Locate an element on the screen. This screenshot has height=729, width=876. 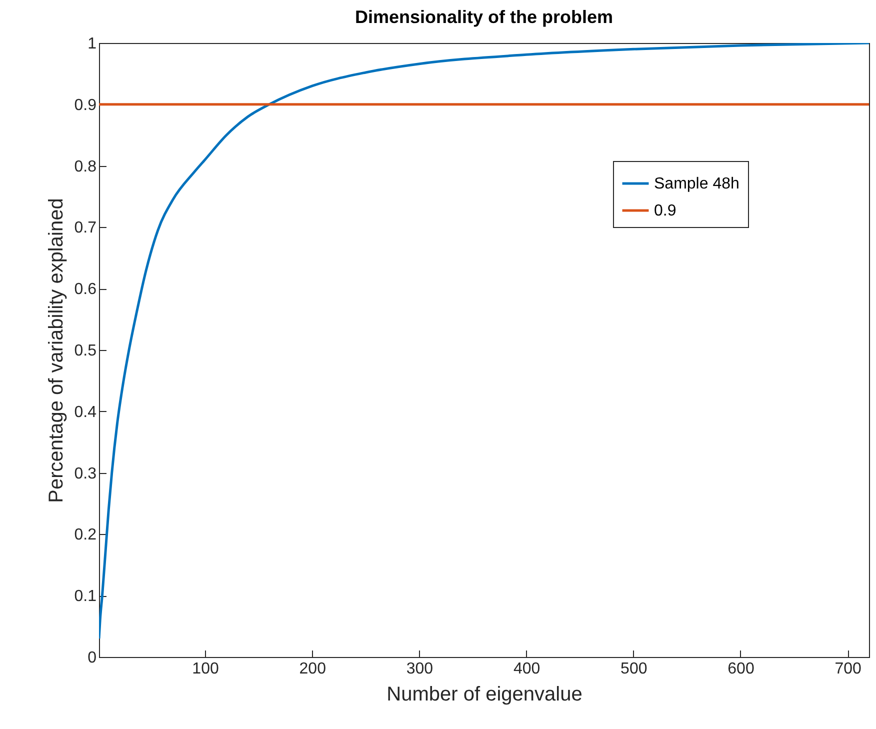
x-tick-label: 300 is located at coordinates (420, 669).